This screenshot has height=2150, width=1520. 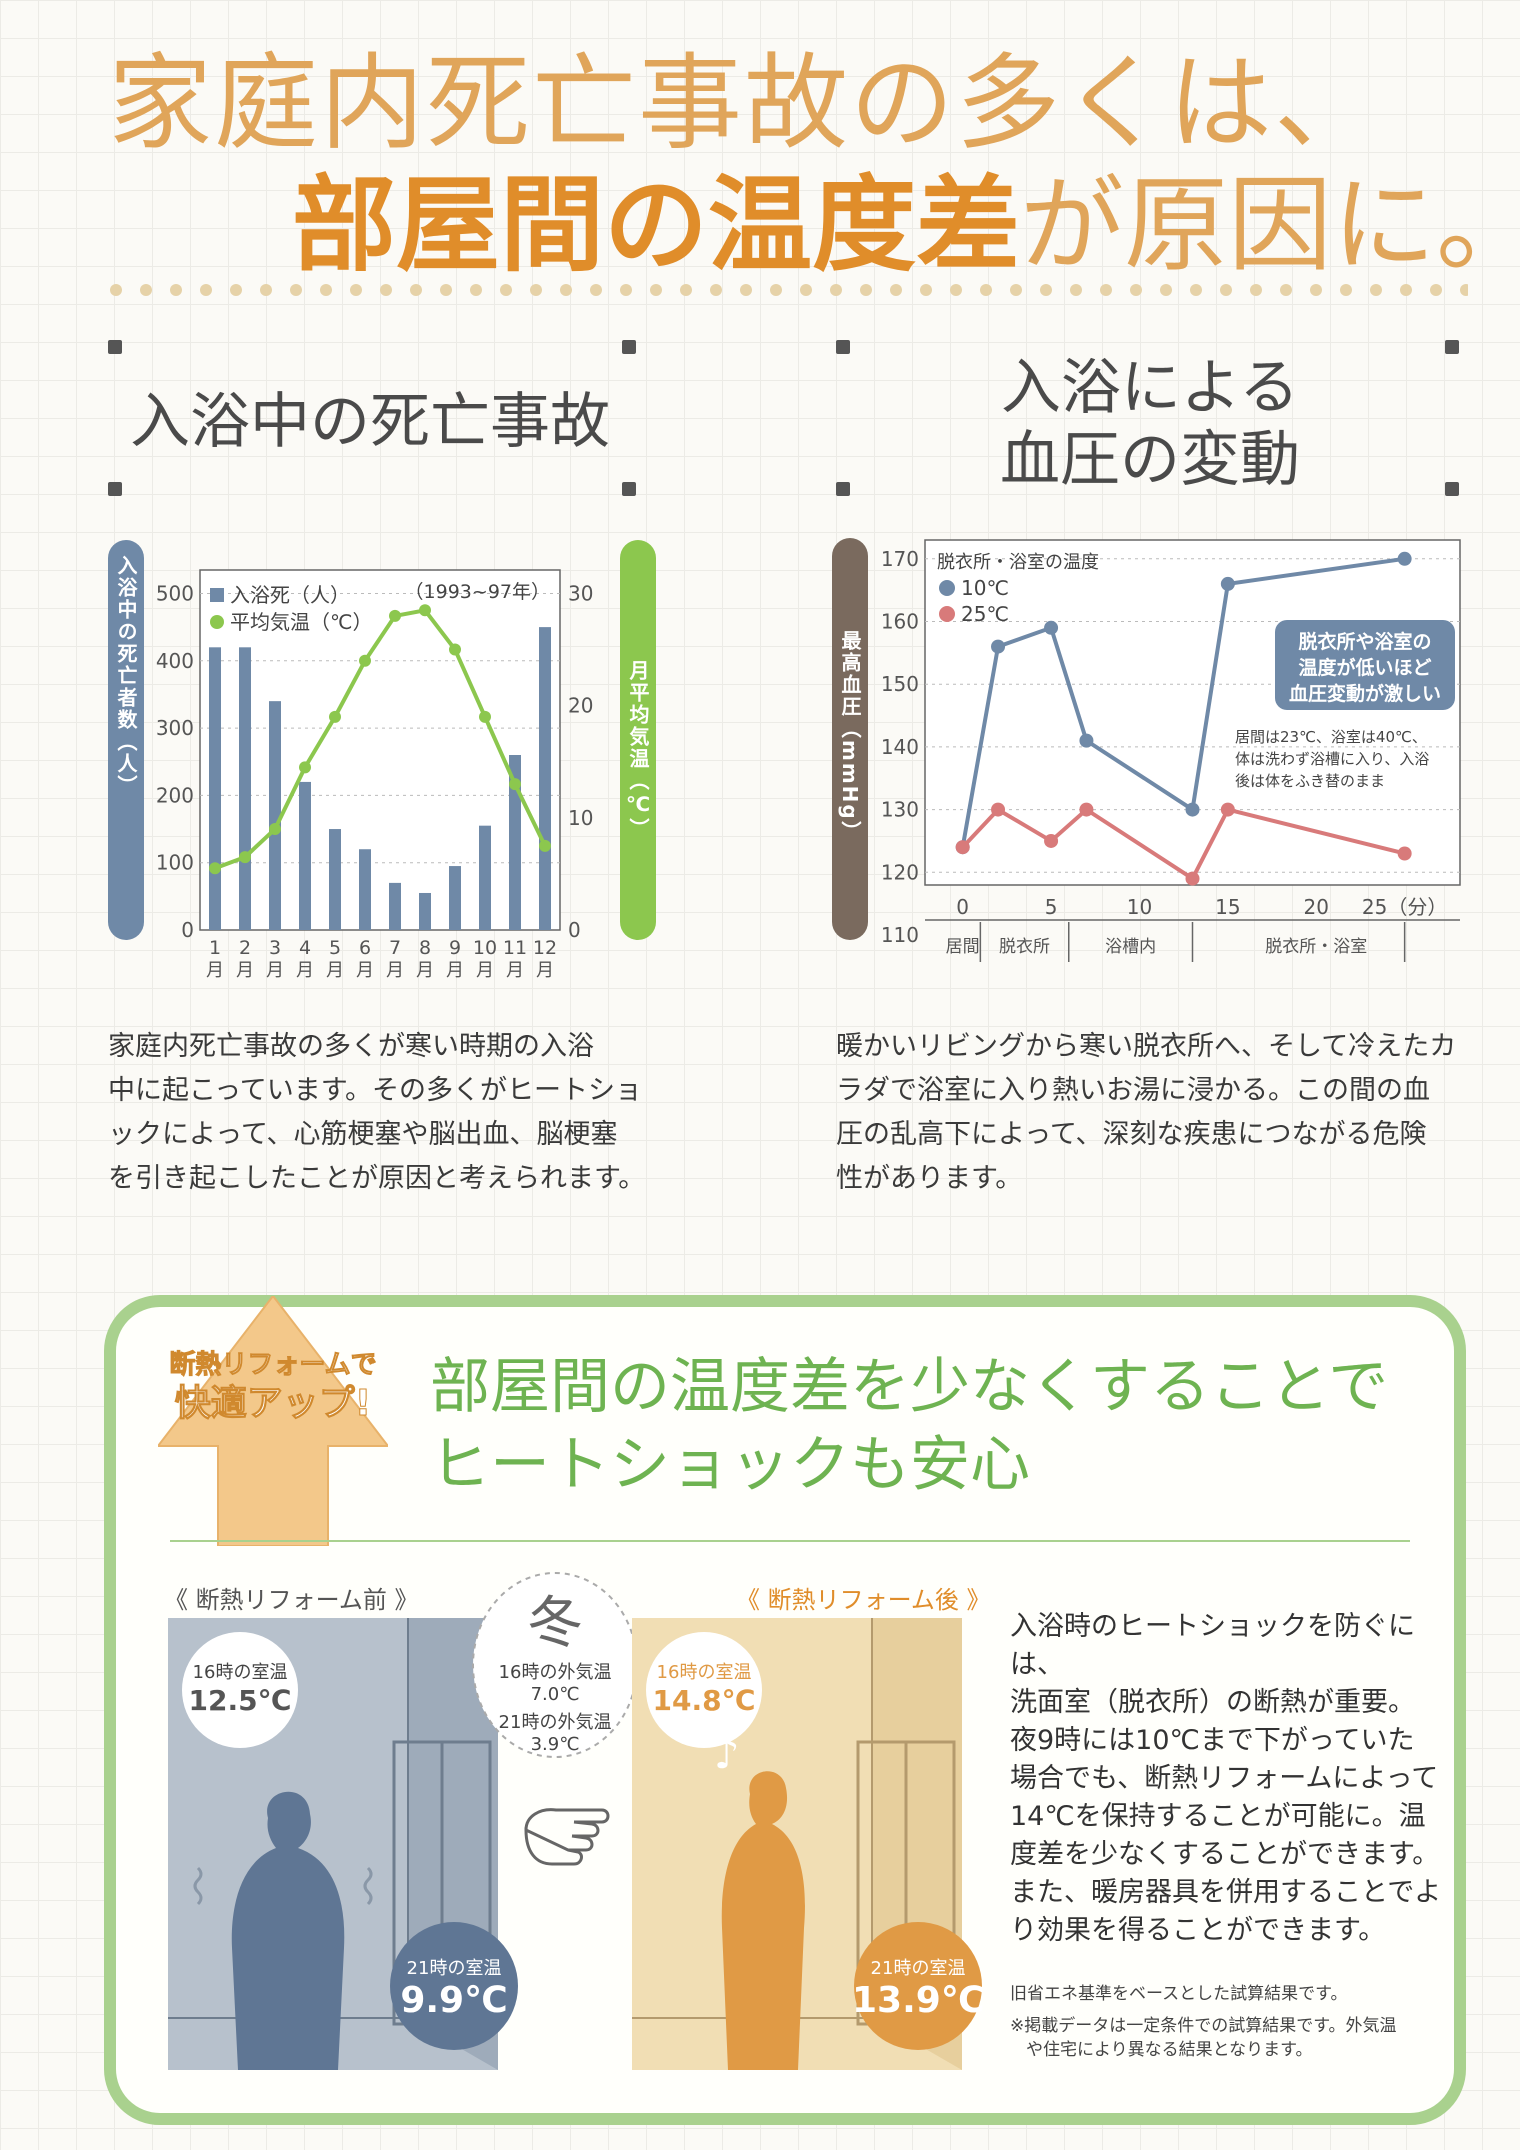 What do you see at coordinates (1365, 665) in the screenshot?
I see `chart2-callout-box` at bounding box center [1365, 665].